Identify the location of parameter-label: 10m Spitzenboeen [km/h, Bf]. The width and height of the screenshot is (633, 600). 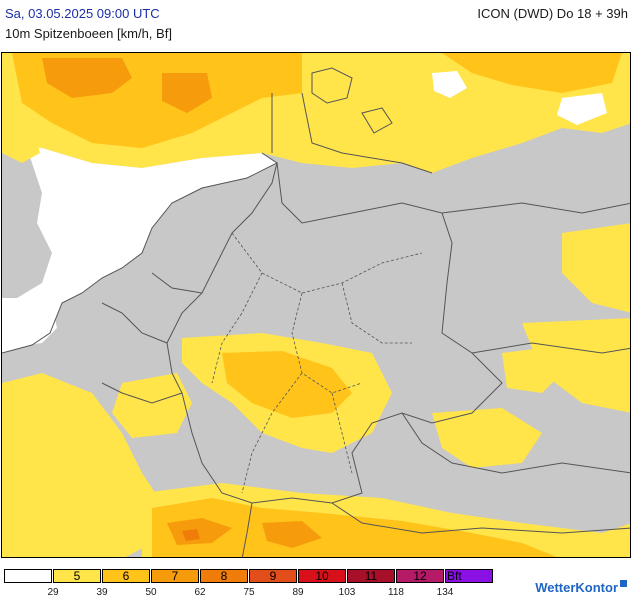
(88, 33).